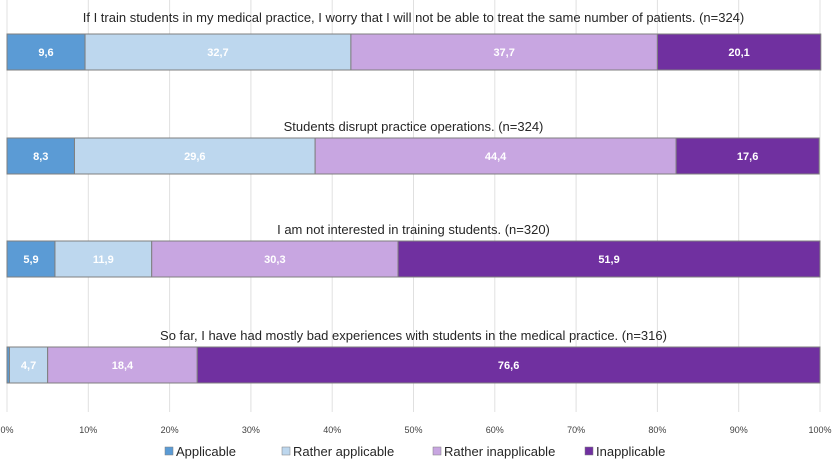  I want to click on data-label: 32,7, so click(217, 53).